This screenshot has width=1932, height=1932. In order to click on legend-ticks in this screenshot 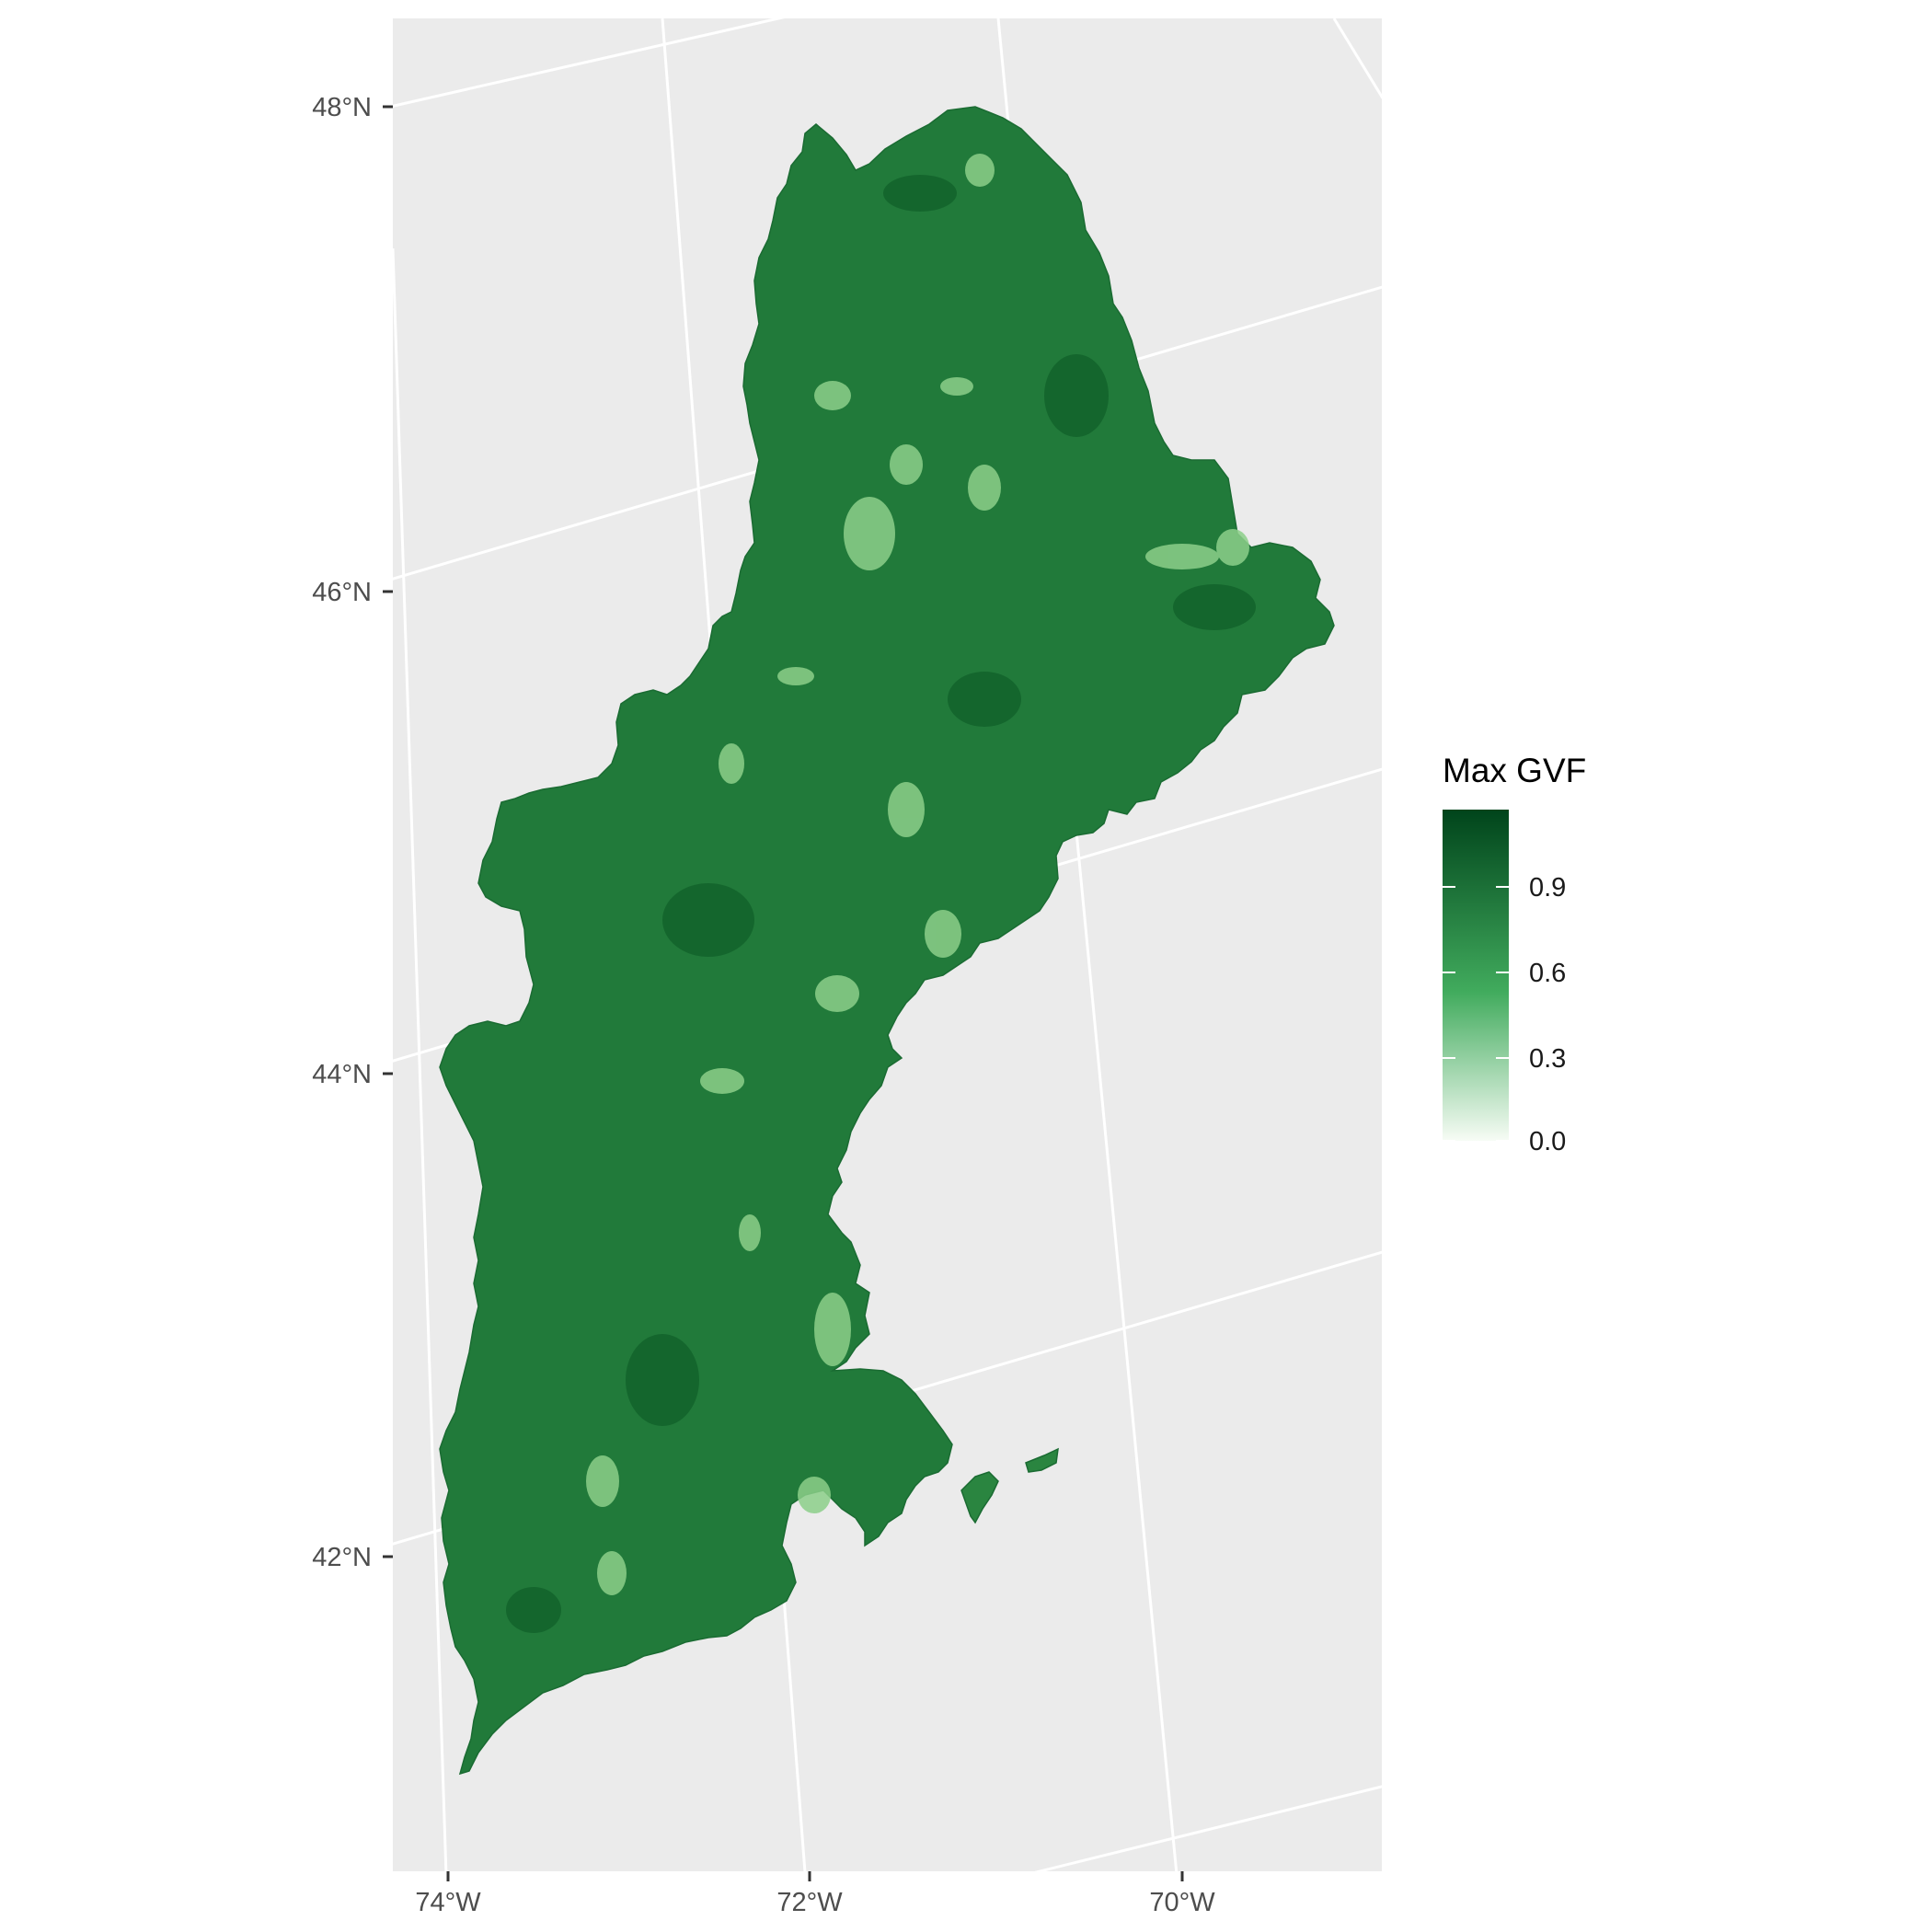, I will do `click(1476, 1014)`.